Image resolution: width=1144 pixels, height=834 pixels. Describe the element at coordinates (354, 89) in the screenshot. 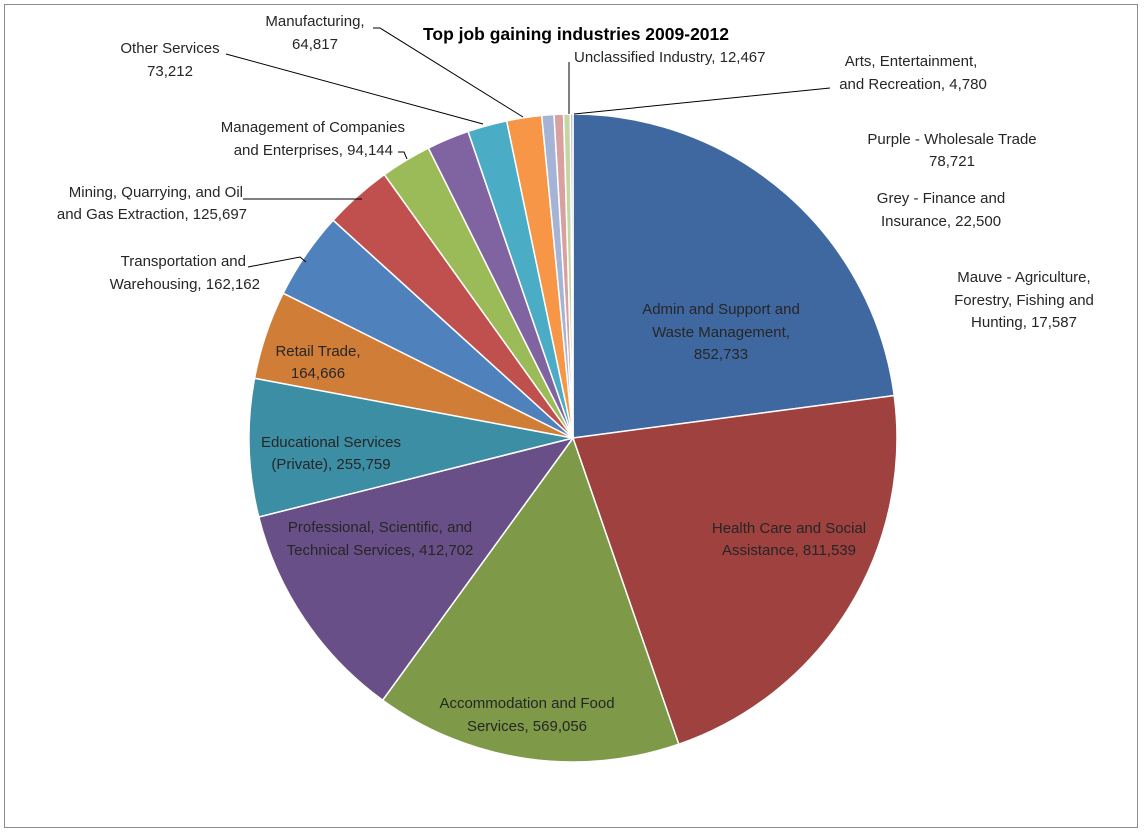

I see `leader-line-other-services` at that location.